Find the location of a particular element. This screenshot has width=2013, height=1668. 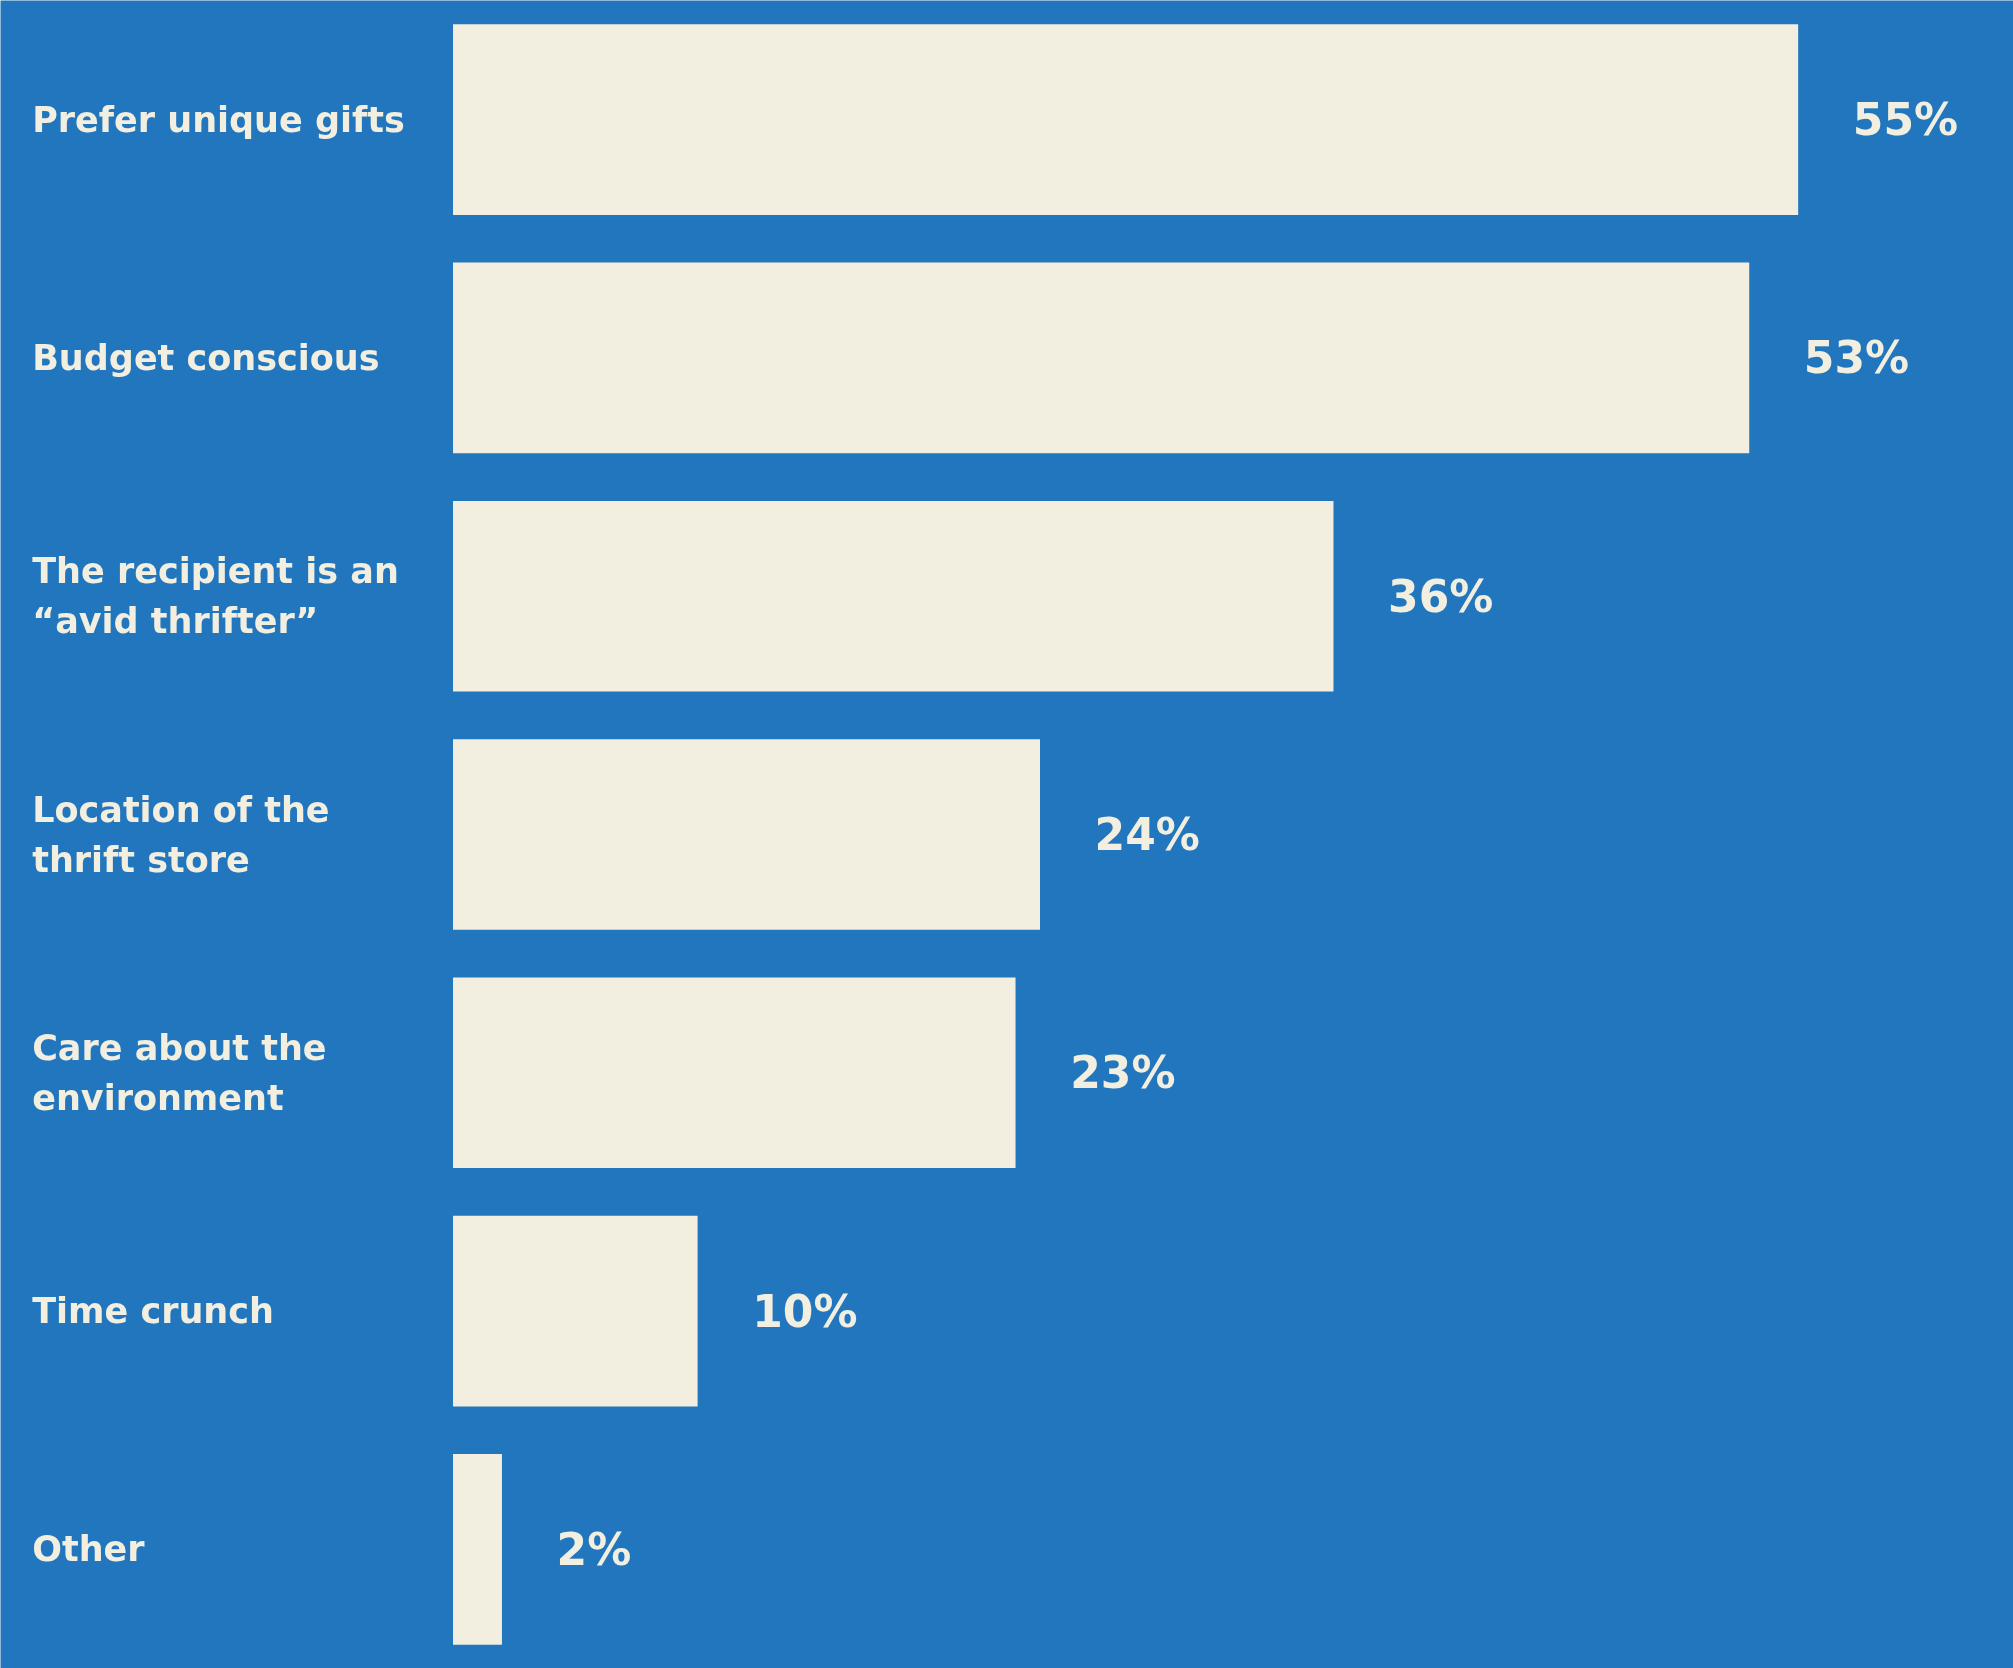

y-tick-label: Prefer unique gifts is located at coordinates (218, 119).